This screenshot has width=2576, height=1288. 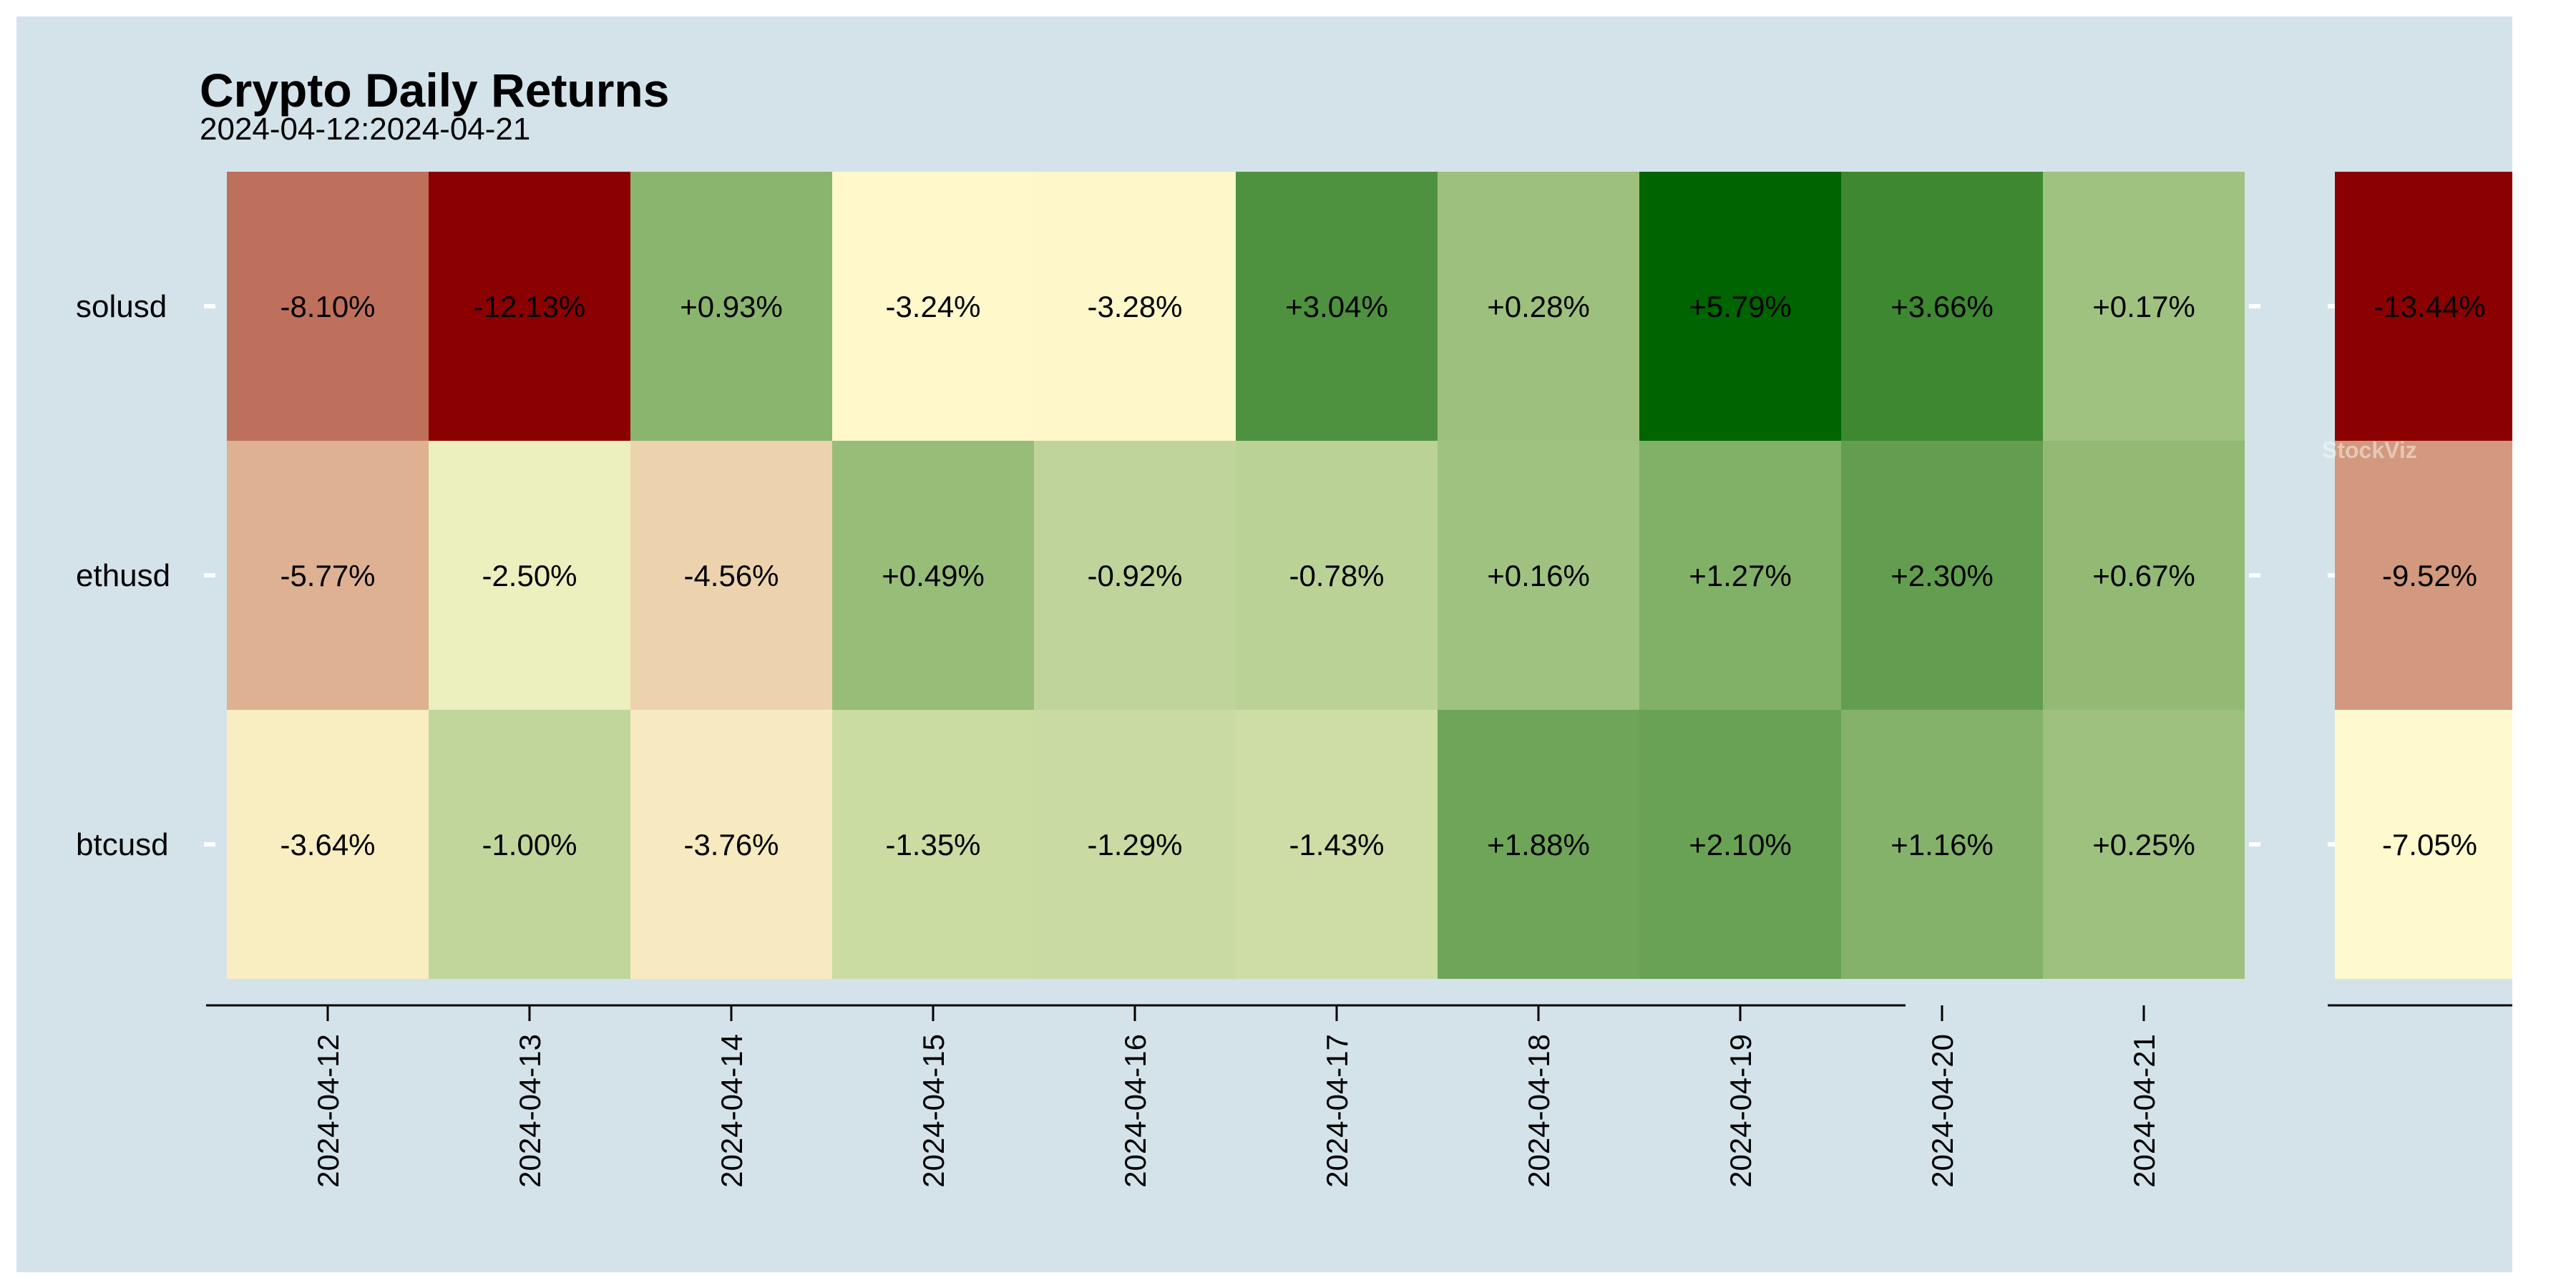 I want to click on chart-title: Crypto Daily Returns, so click(x=434, y=90).